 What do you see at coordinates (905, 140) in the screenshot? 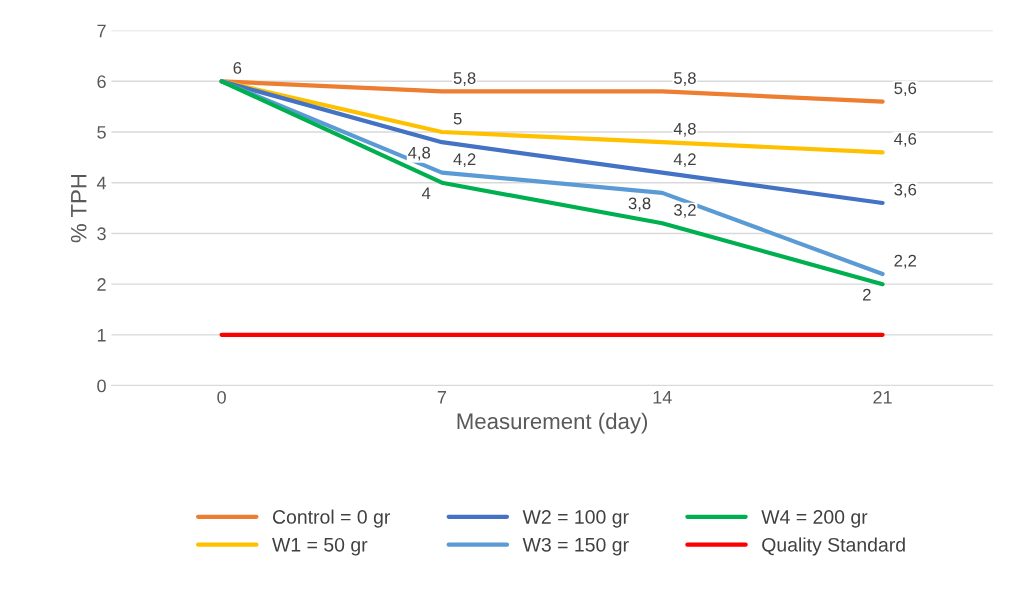
I see `data-label: 4,6` at bounding box center [905, 140].